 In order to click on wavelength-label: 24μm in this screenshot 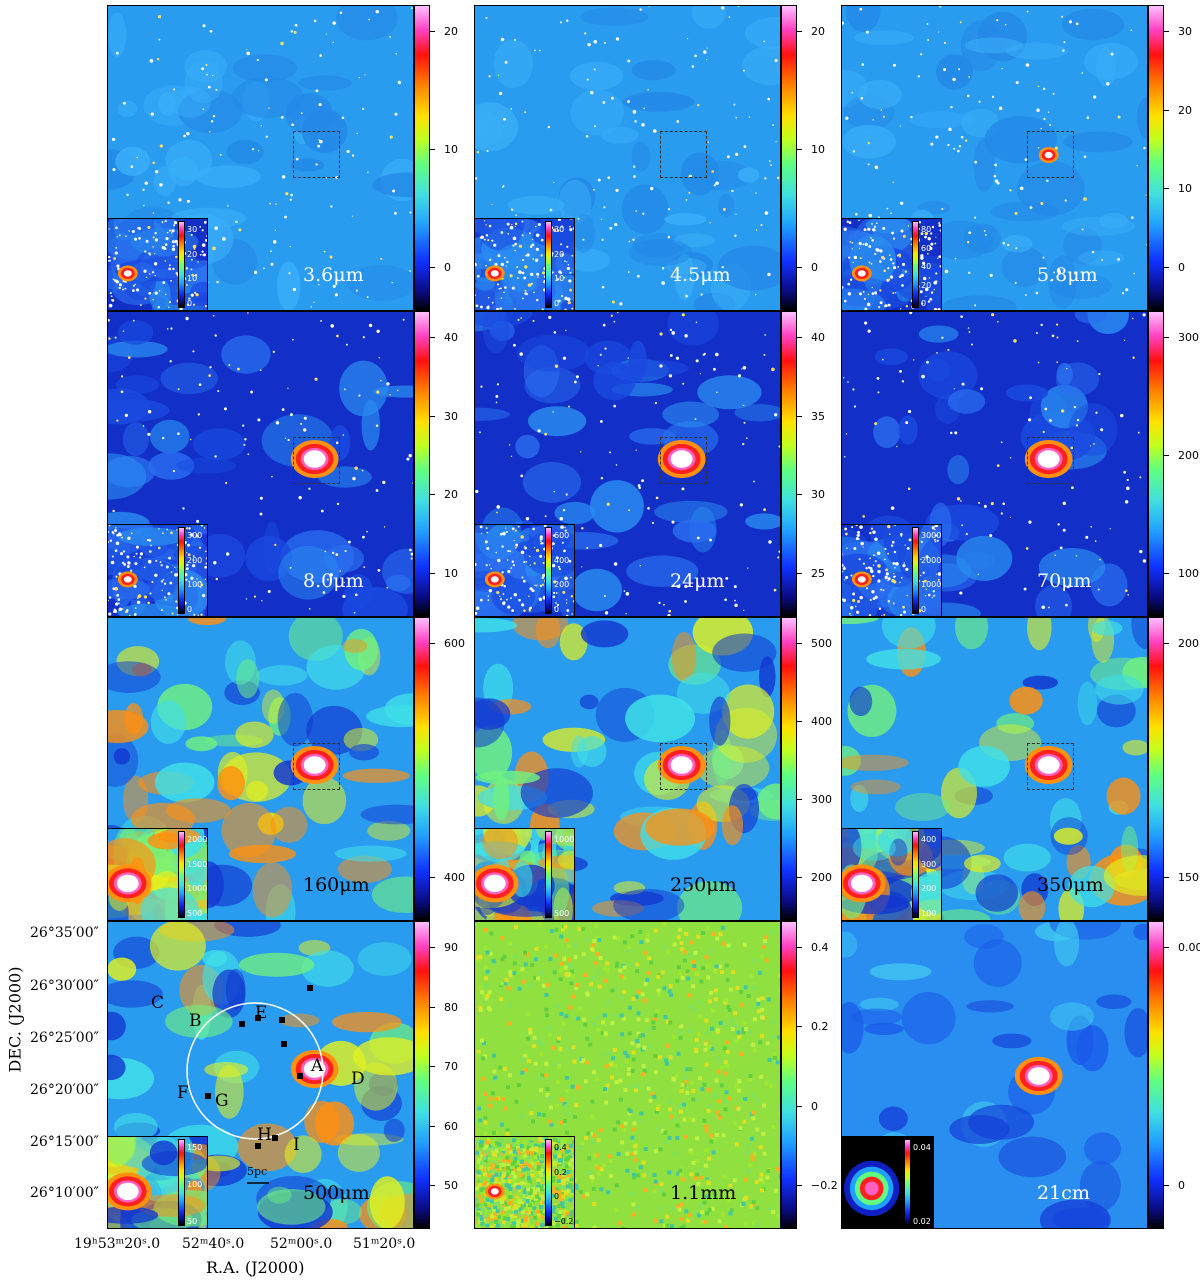, I will do `click(697, 581)`.